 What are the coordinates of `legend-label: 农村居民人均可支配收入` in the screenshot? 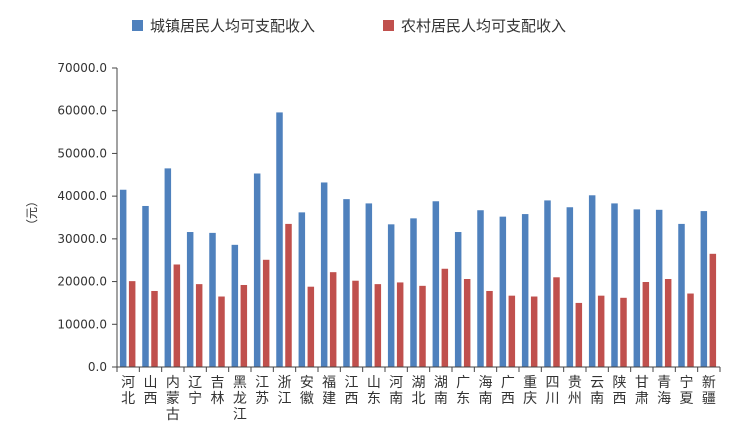 It's located at (483, 26).